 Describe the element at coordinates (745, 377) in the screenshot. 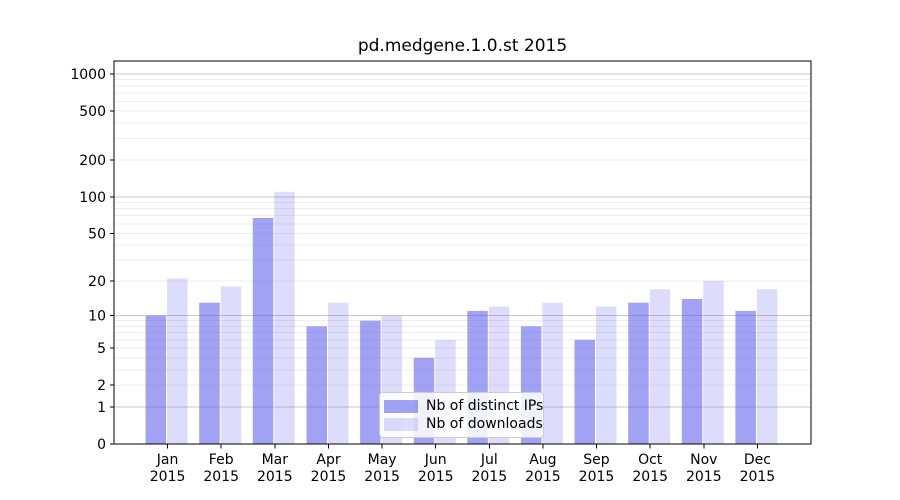

I see `bar-dec-distinct-ips` at that location.